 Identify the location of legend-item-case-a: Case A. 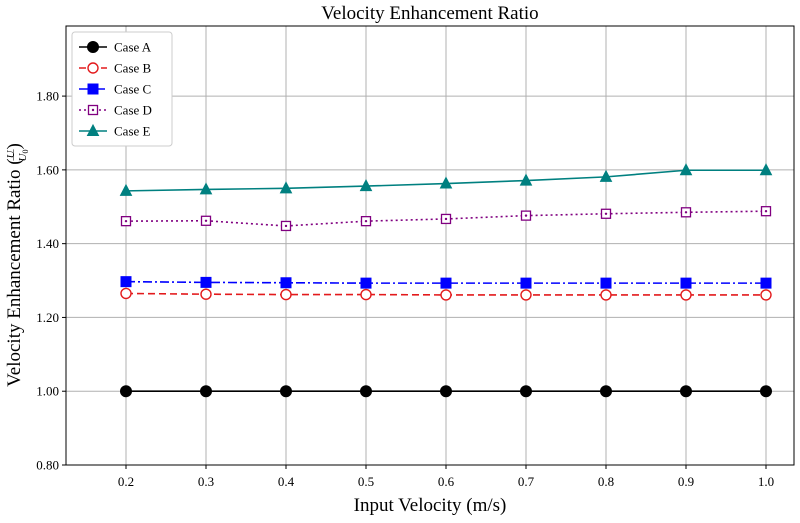
(115, 47).